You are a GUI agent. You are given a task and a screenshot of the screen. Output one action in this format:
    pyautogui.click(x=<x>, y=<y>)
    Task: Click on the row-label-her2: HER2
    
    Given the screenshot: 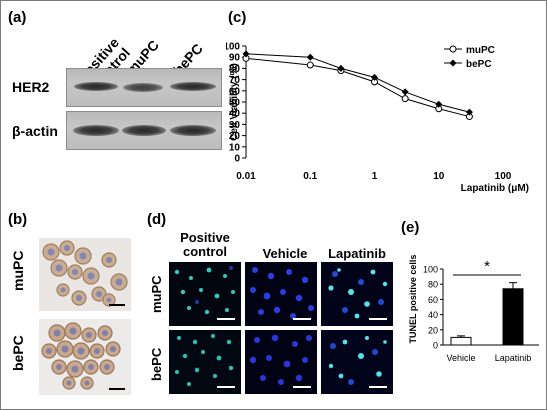 What is the action you would take?
    pyautogui.click(x=31, y=87)
    